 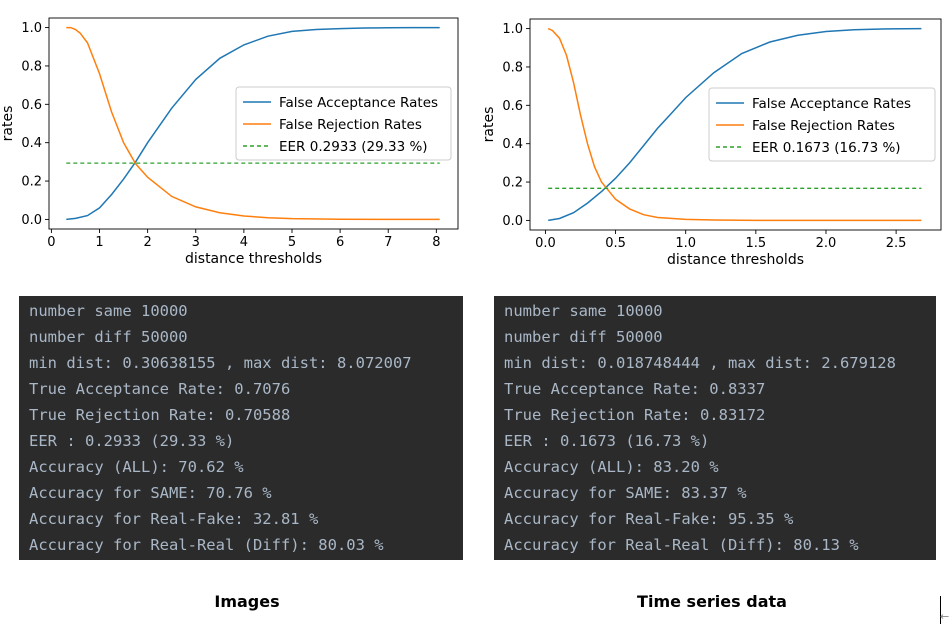 What do you see at coordinates (625, 493) in the screenshot?
I see `console-line-accuracy-same: Accuracy for SAME: 83.37 %` at bounding box center [625, 493].